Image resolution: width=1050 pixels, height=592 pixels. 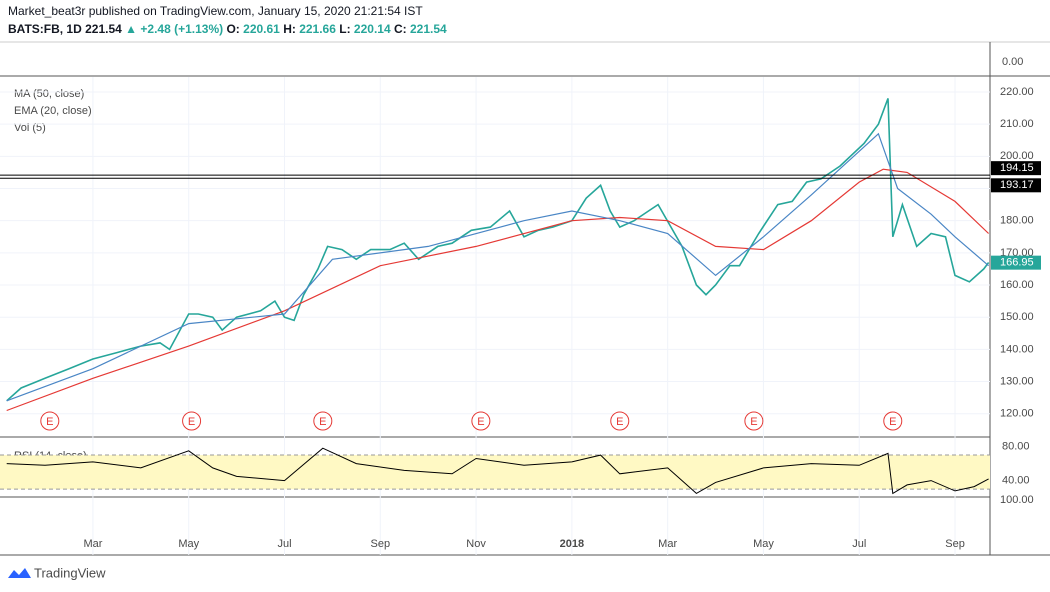 What do you see at coordinates (1017, 124) in the screenshot?
I see `y-tick-label: 210.00` at bounding box center [1017, 124].